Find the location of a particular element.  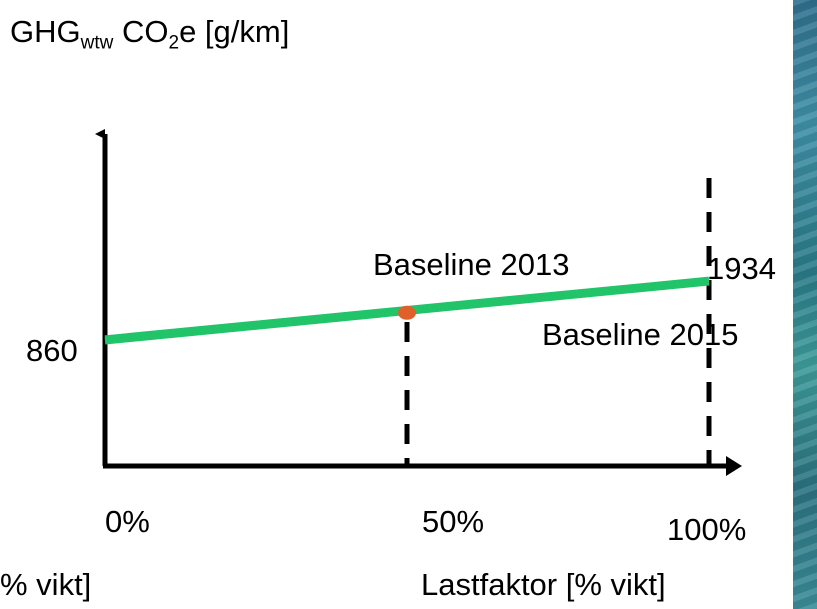

value-label-left: 860 is located at coordinates (52, 350).